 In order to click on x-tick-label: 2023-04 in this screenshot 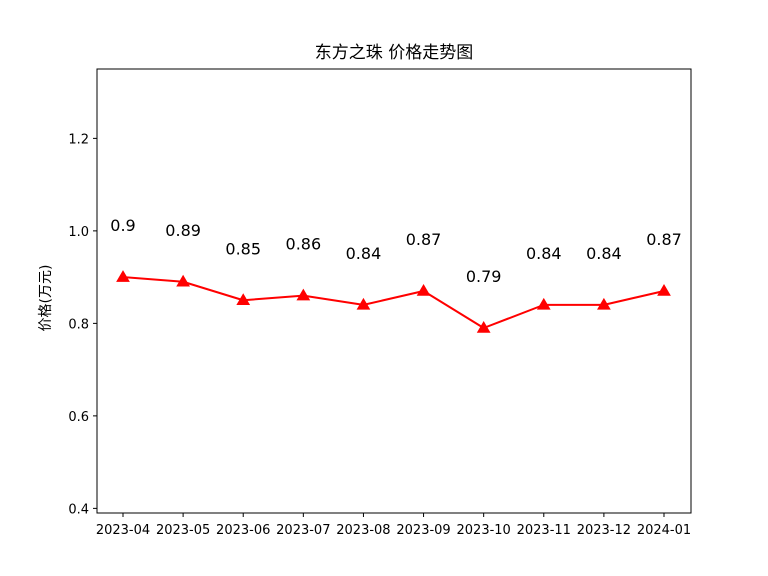, I will do `click(123, 530)`.